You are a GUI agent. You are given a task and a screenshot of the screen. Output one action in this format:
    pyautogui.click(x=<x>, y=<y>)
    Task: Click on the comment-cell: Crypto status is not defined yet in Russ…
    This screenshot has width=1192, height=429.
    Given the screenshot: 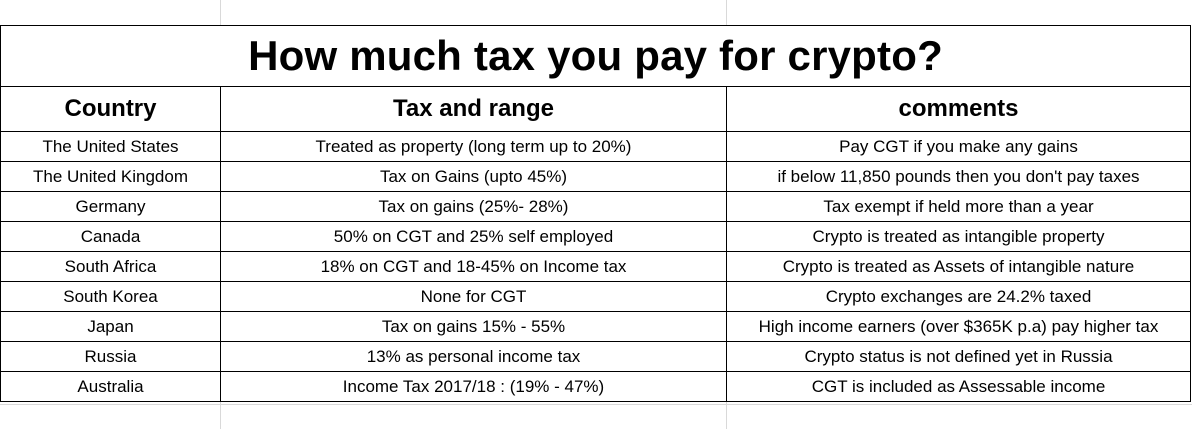 What is the action you would take?
    pyautogui.click(x=958, y=356)
    